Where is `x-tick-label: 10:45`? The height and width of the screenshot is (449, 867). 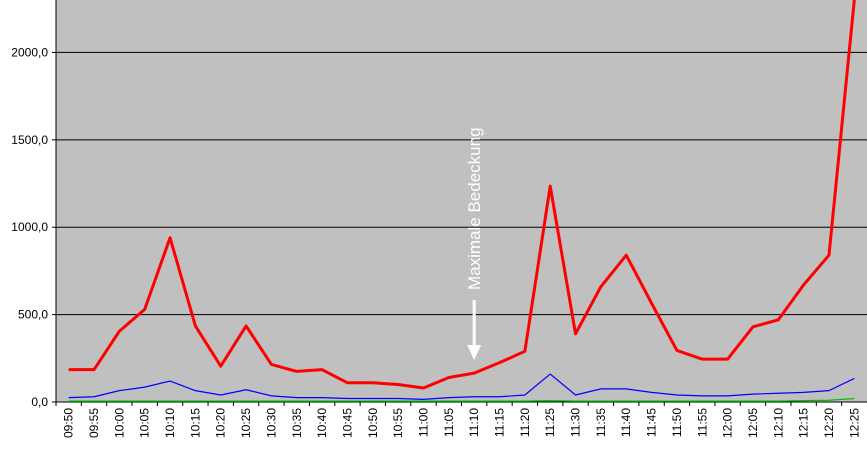
x-tick-label: 10:45 is located at coordinates (347, 423).